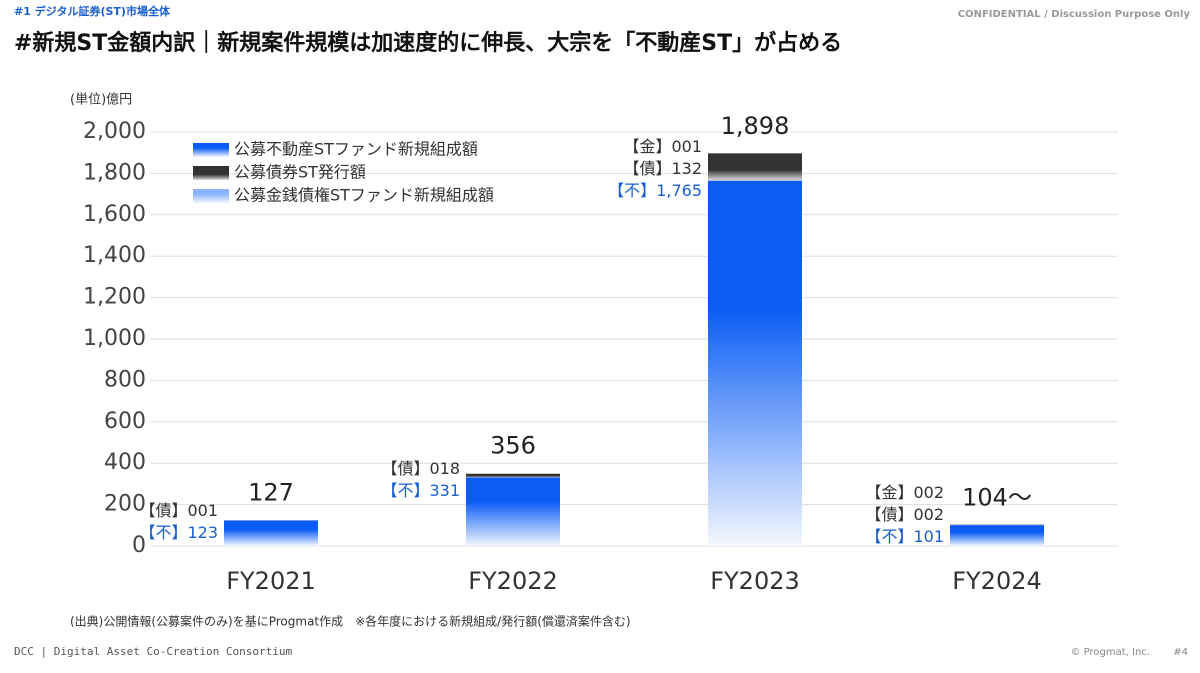  Describe the element at coordinates (364, 195) in the screenshot. I see `legend-label: 公募金銭債権STファンド新規組成額` at that location.